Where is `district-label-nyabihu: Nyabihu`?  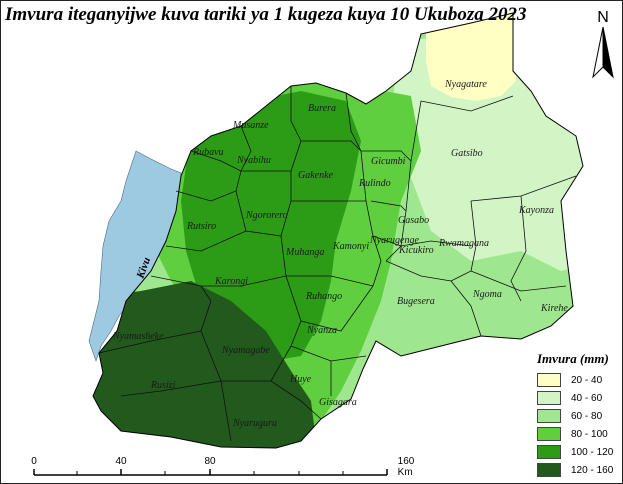 district-label-nyabihu: Nyabihu is located at coordinates (253, 160).